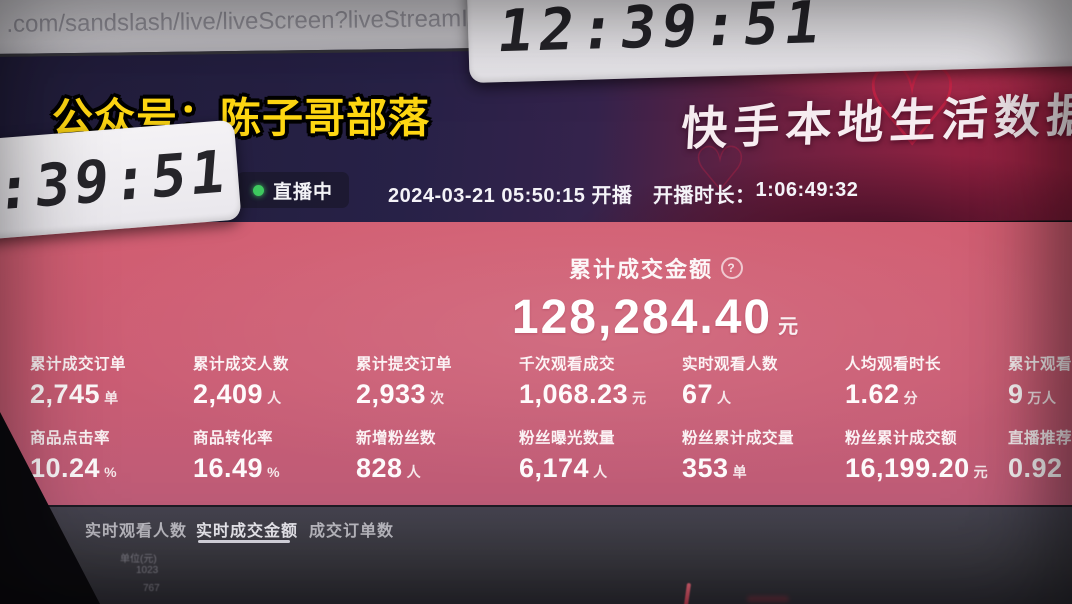 The height and width of the screenshot is (604, 1072). Describe the element at coordinates (391, 394) in the screenshot. I see `metric-number: 2,933` at that location.